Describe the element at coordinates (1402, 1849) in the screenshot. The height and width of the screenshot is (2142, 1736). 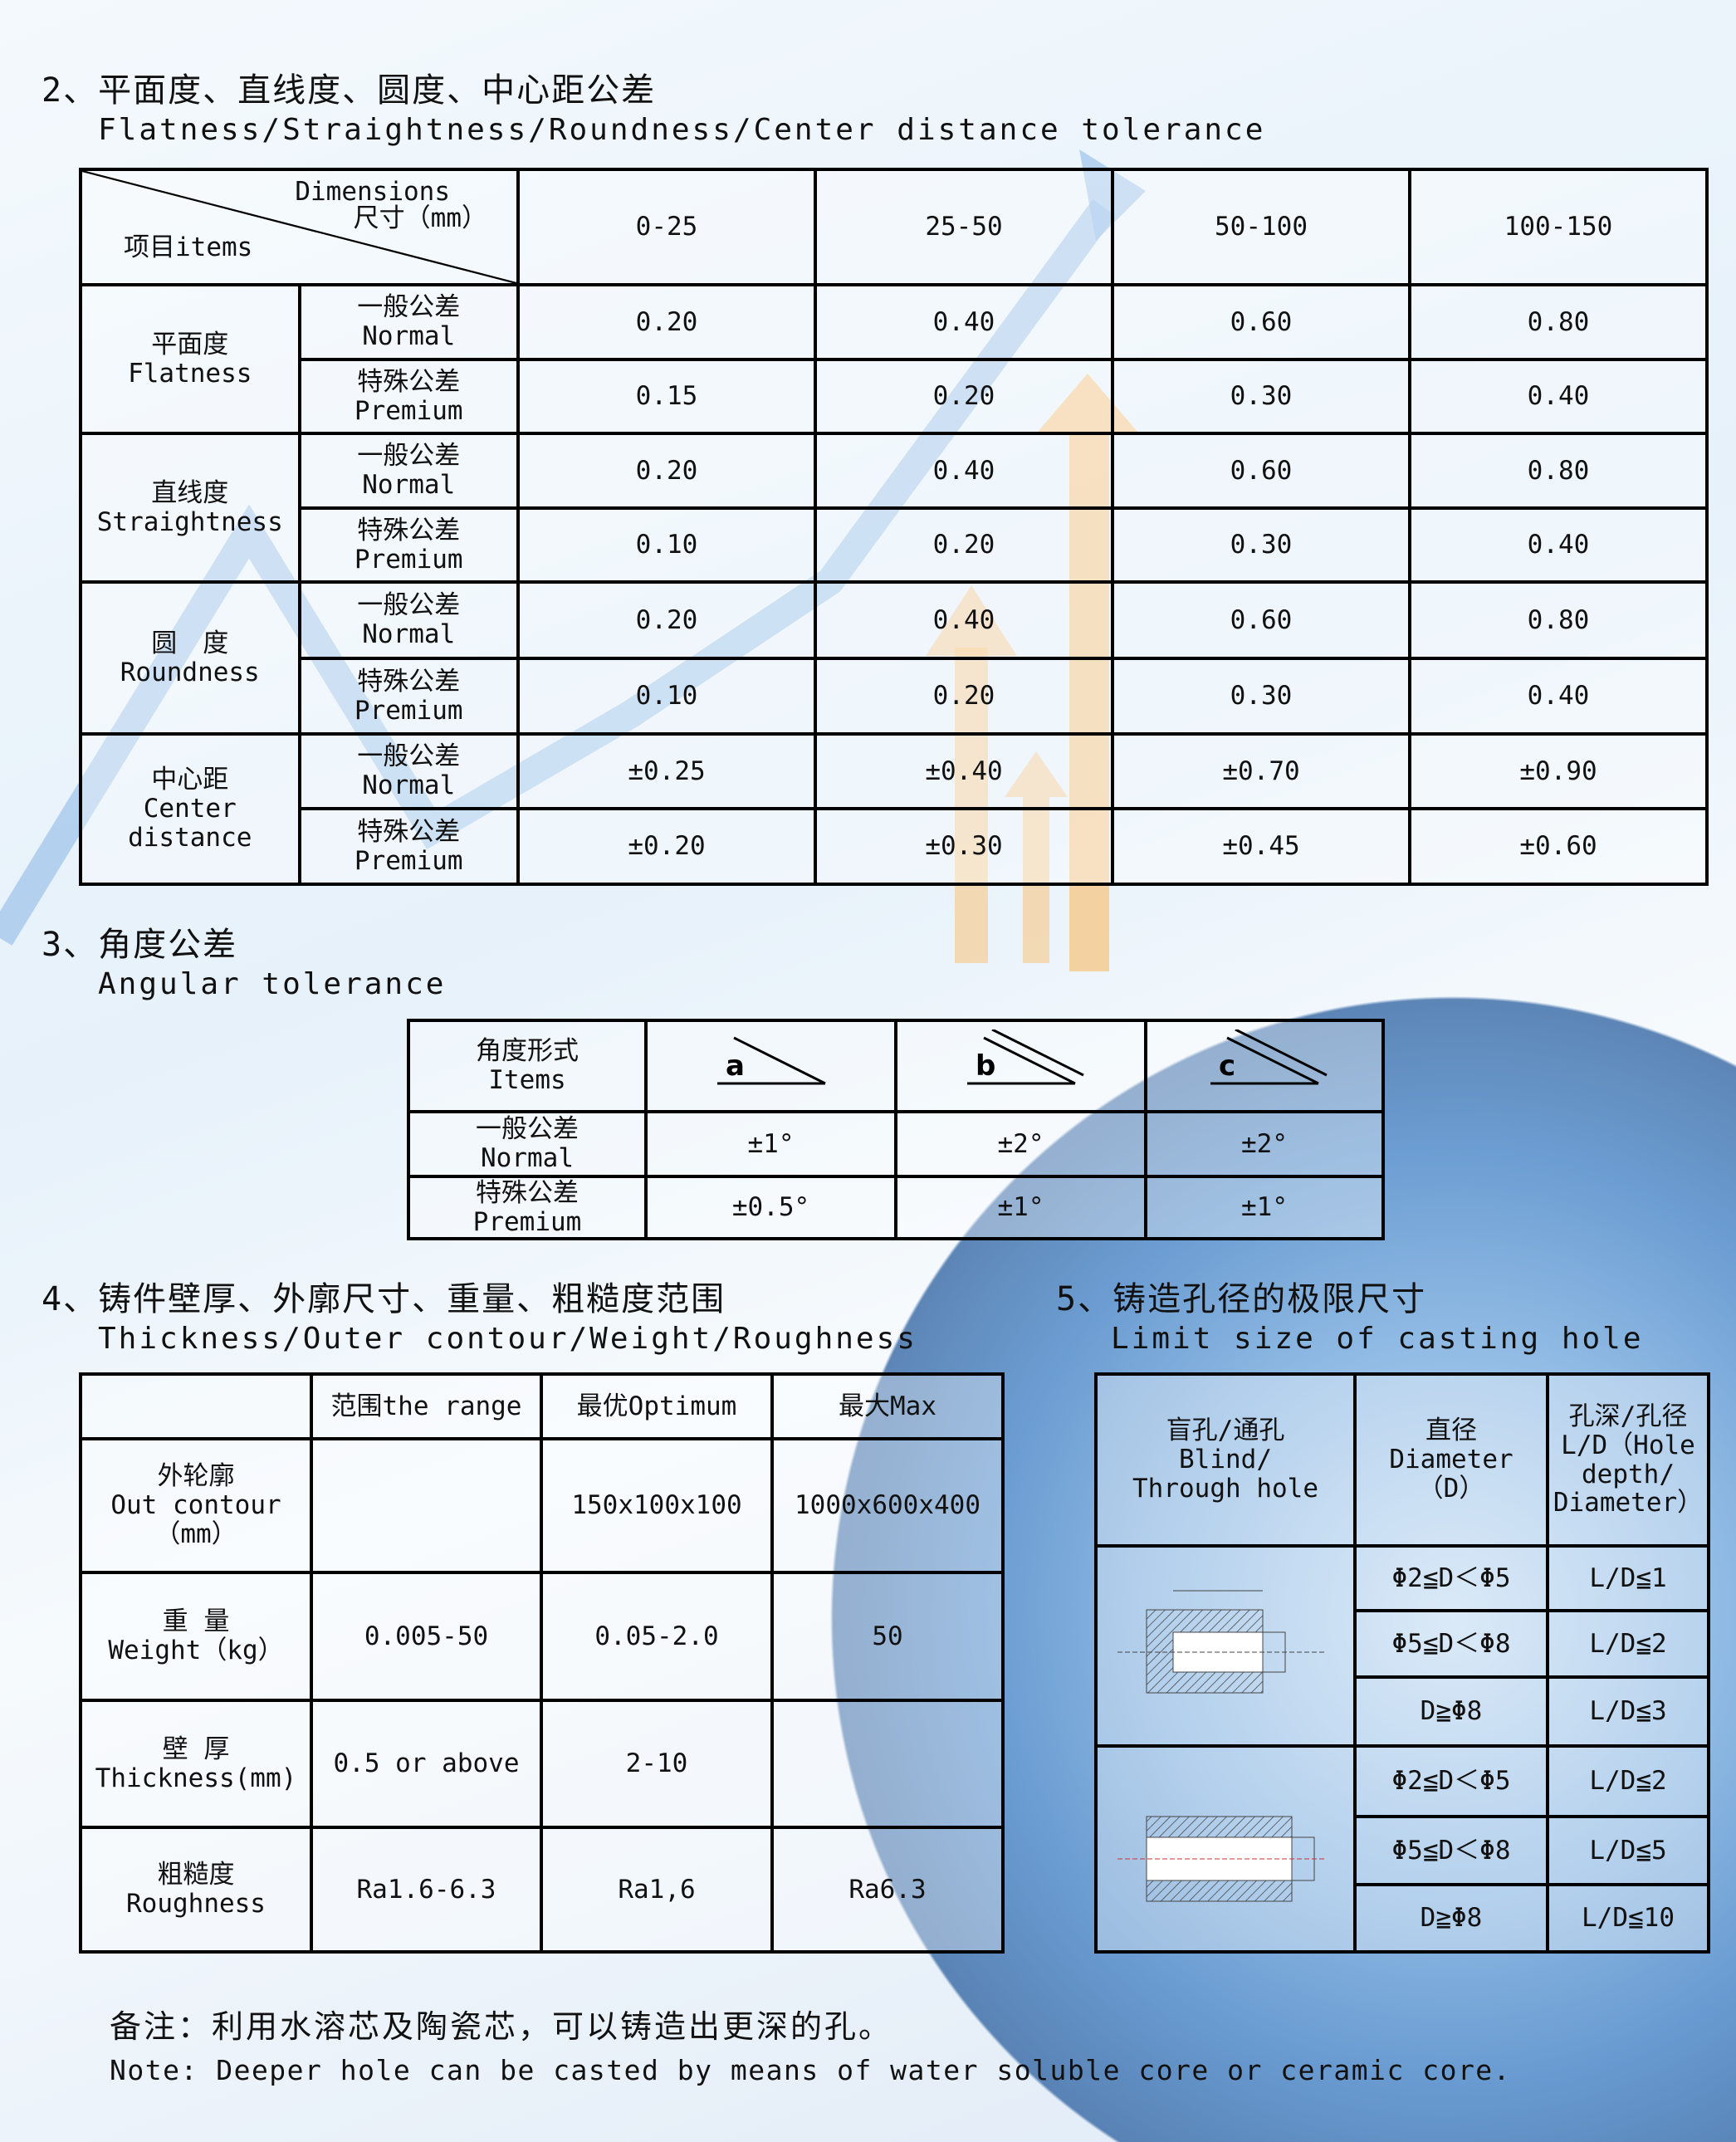
I see `table-row: Φ2≦D＜Φ5 L/D≦2` at that location.